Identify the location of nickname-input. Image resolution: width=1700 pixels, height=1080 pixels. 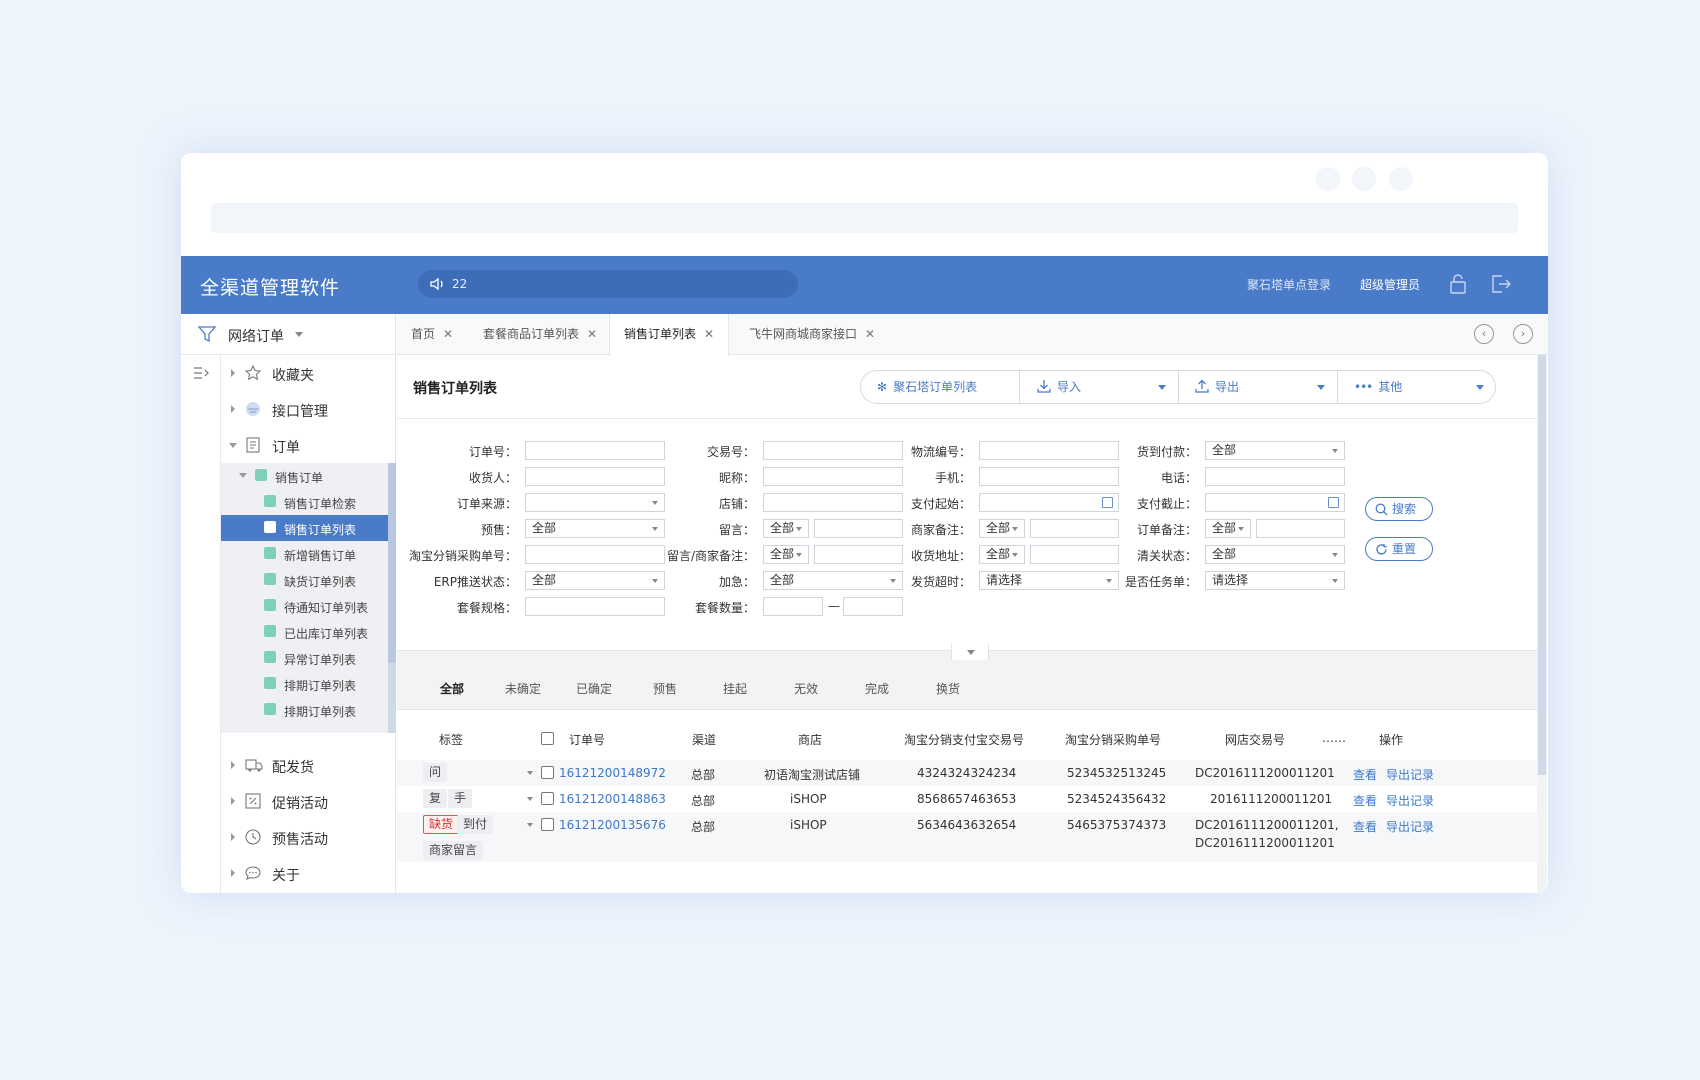
(833, 476).